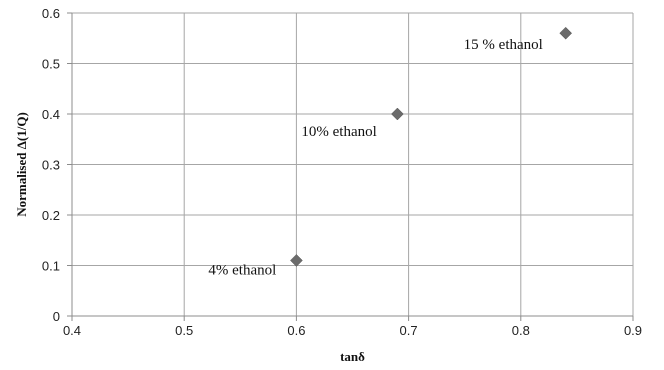 The width and height of the screenshot is (664, 370). What do you see at coordinates (51, 215) in the screenshot?
I see `y-tick-label: 0.2` at bounding box center [51, 215].